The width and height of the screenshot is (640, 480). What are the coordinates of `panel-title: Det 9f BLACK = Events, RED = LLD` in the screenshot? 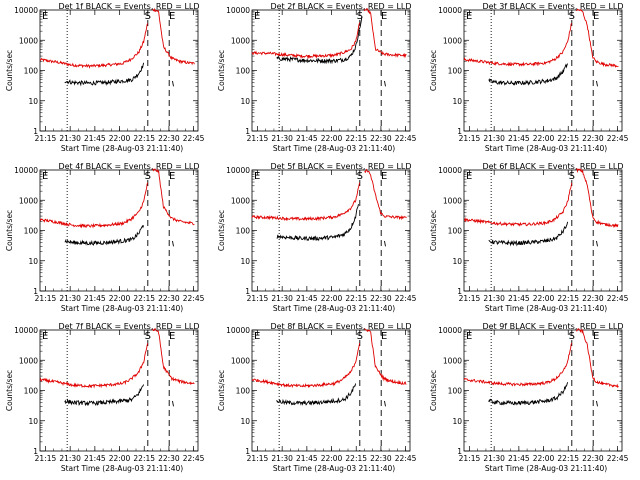 It's located at (552, 326).